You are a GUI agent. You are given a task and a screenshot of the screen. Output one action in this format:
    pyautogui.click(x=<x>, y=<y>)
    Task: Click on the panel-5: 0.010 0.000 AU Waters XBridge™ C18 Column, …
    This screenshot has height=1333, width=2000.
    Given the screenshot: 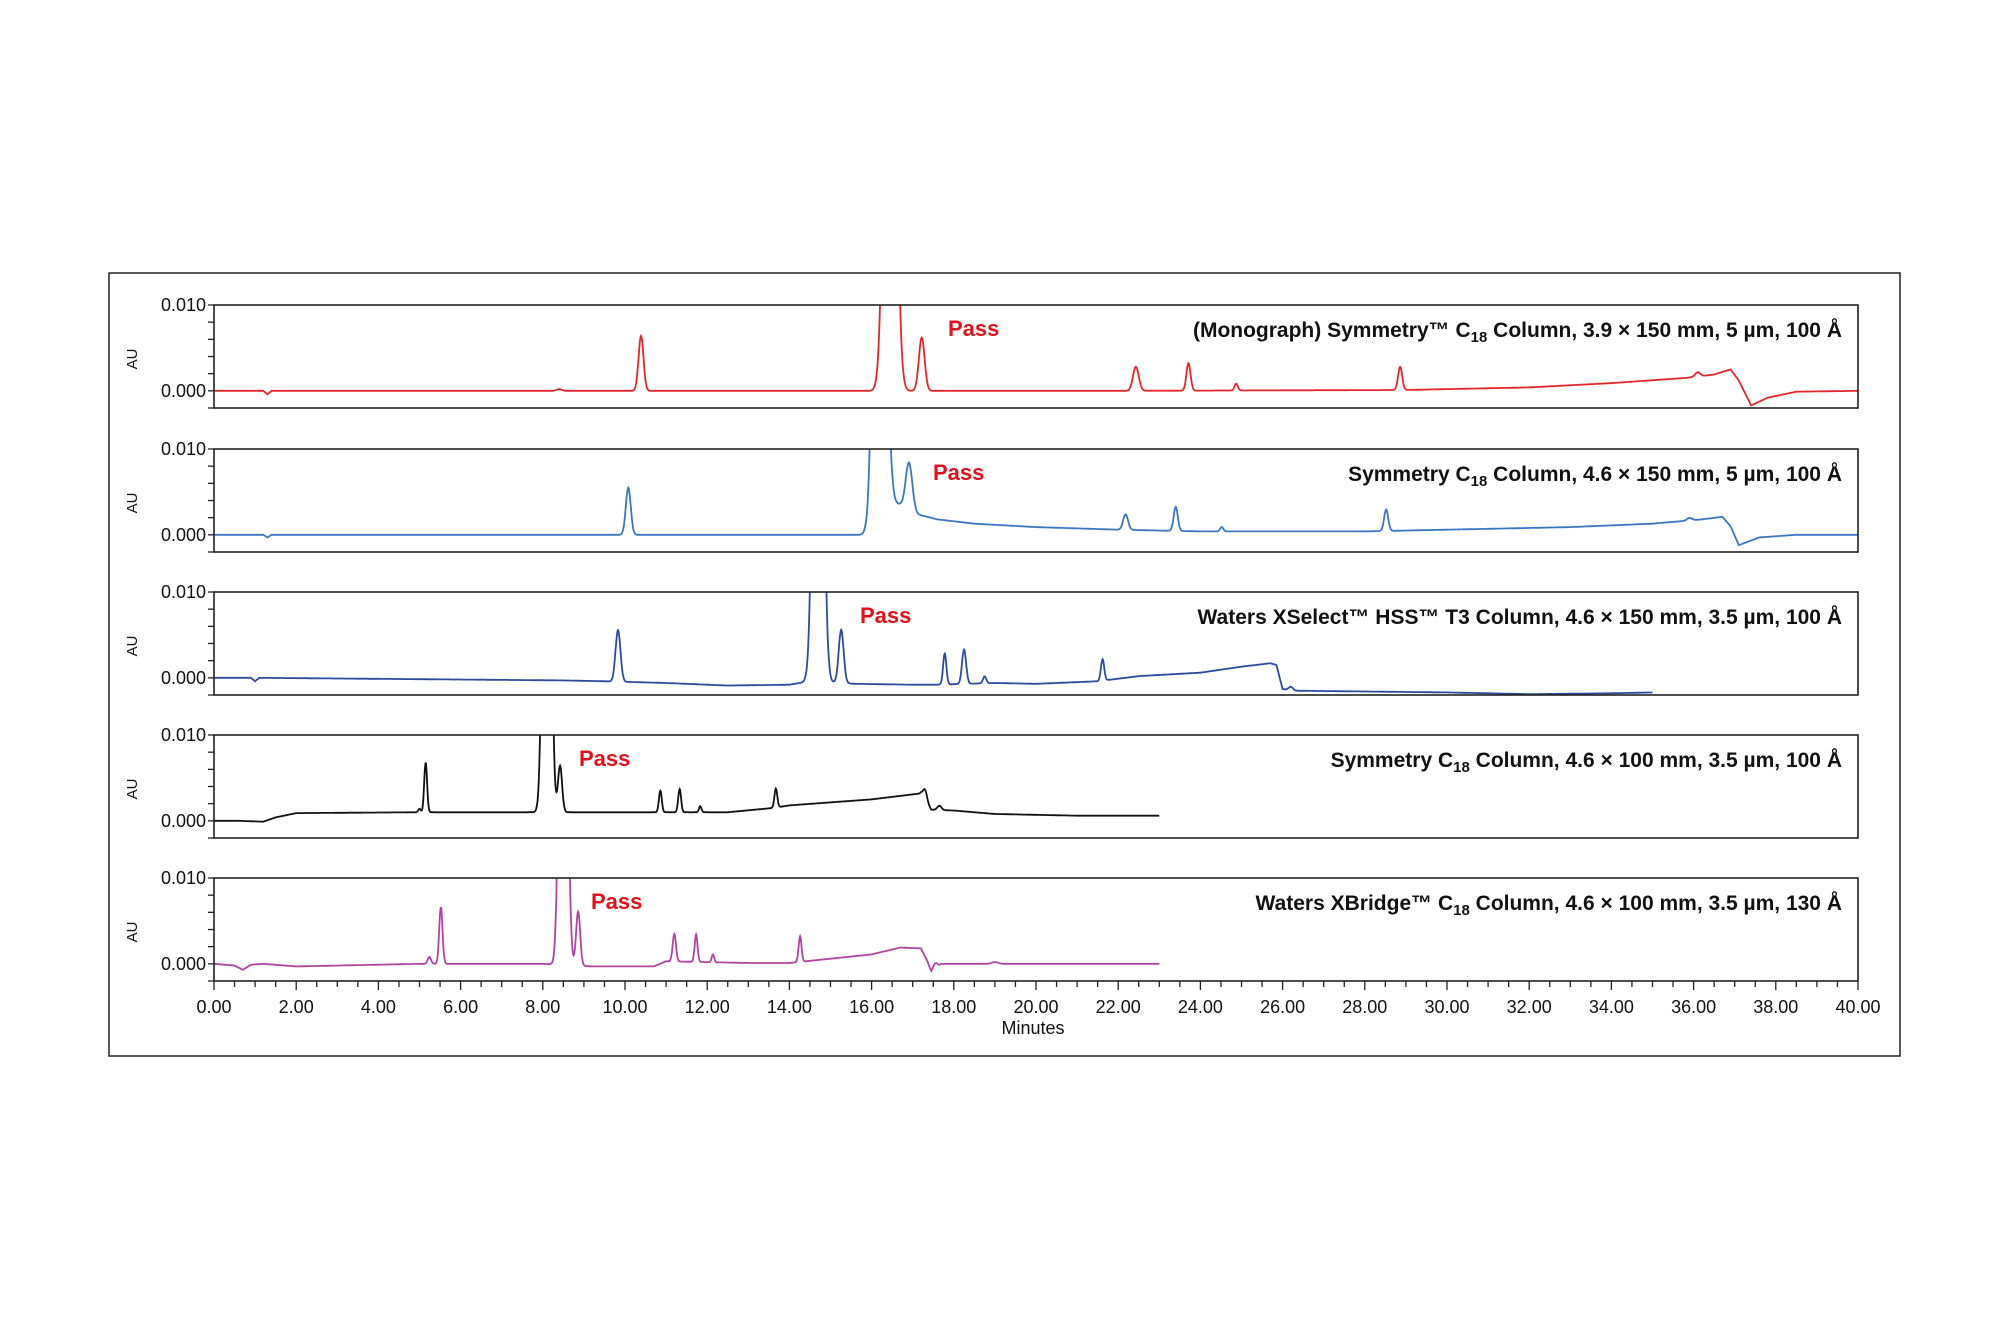 What is the action you would take?
    pyautogui.click(x=991, y=925)
    